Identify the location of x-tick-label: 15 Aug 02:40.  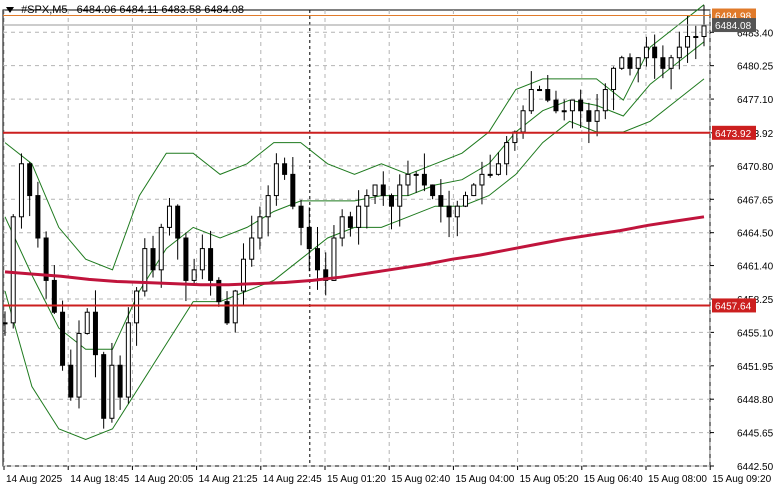
(420, 479).